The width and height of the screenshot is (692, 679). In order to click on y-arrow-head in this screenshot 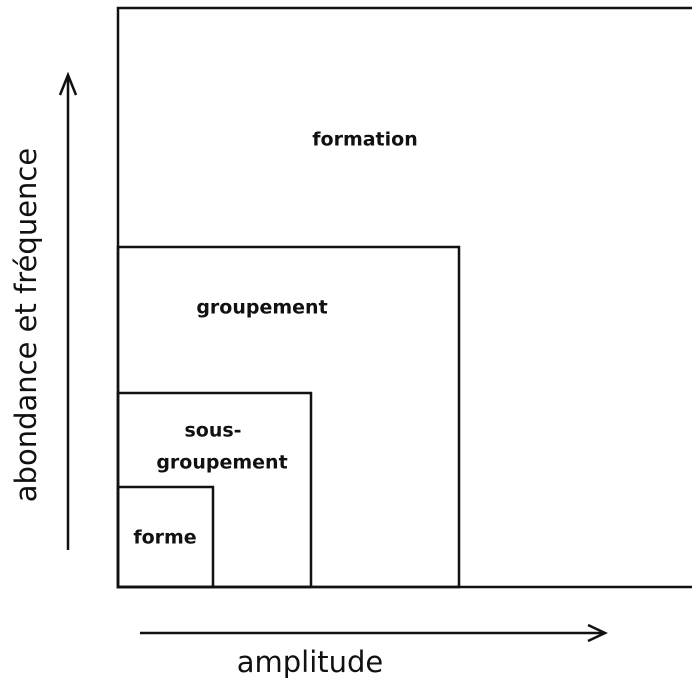, I will do `click(68, 83)`.